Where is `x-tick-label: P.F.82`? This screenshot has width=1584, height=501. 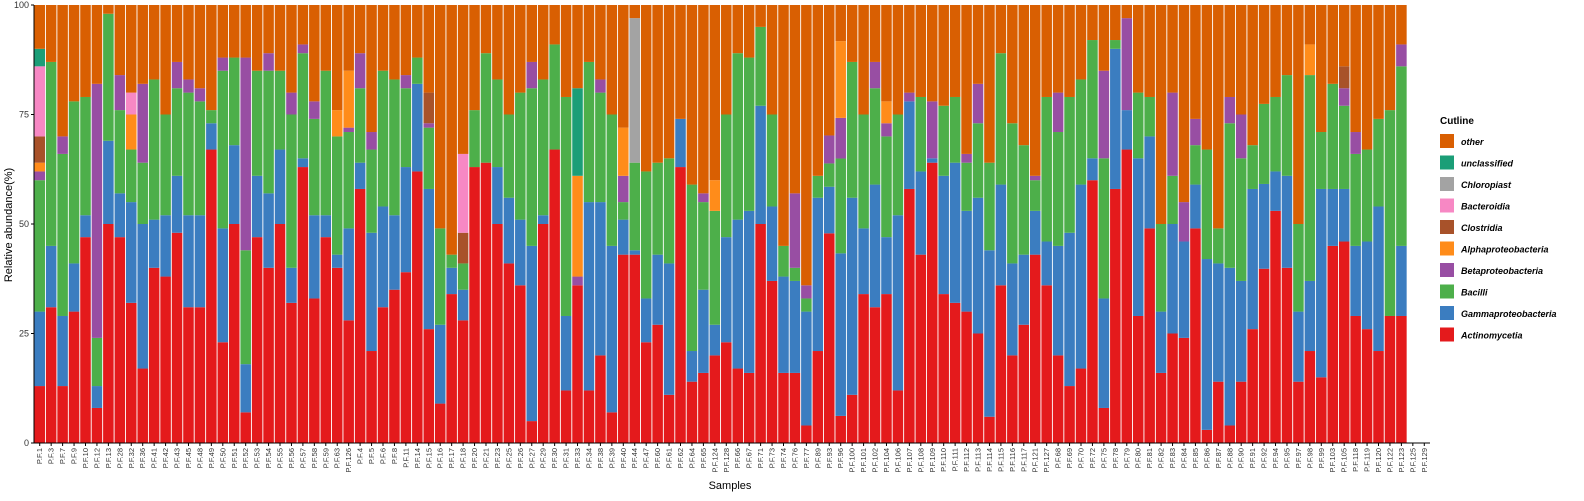
x-tick-label: P.F.82 is located at coordinates (1161, 458).